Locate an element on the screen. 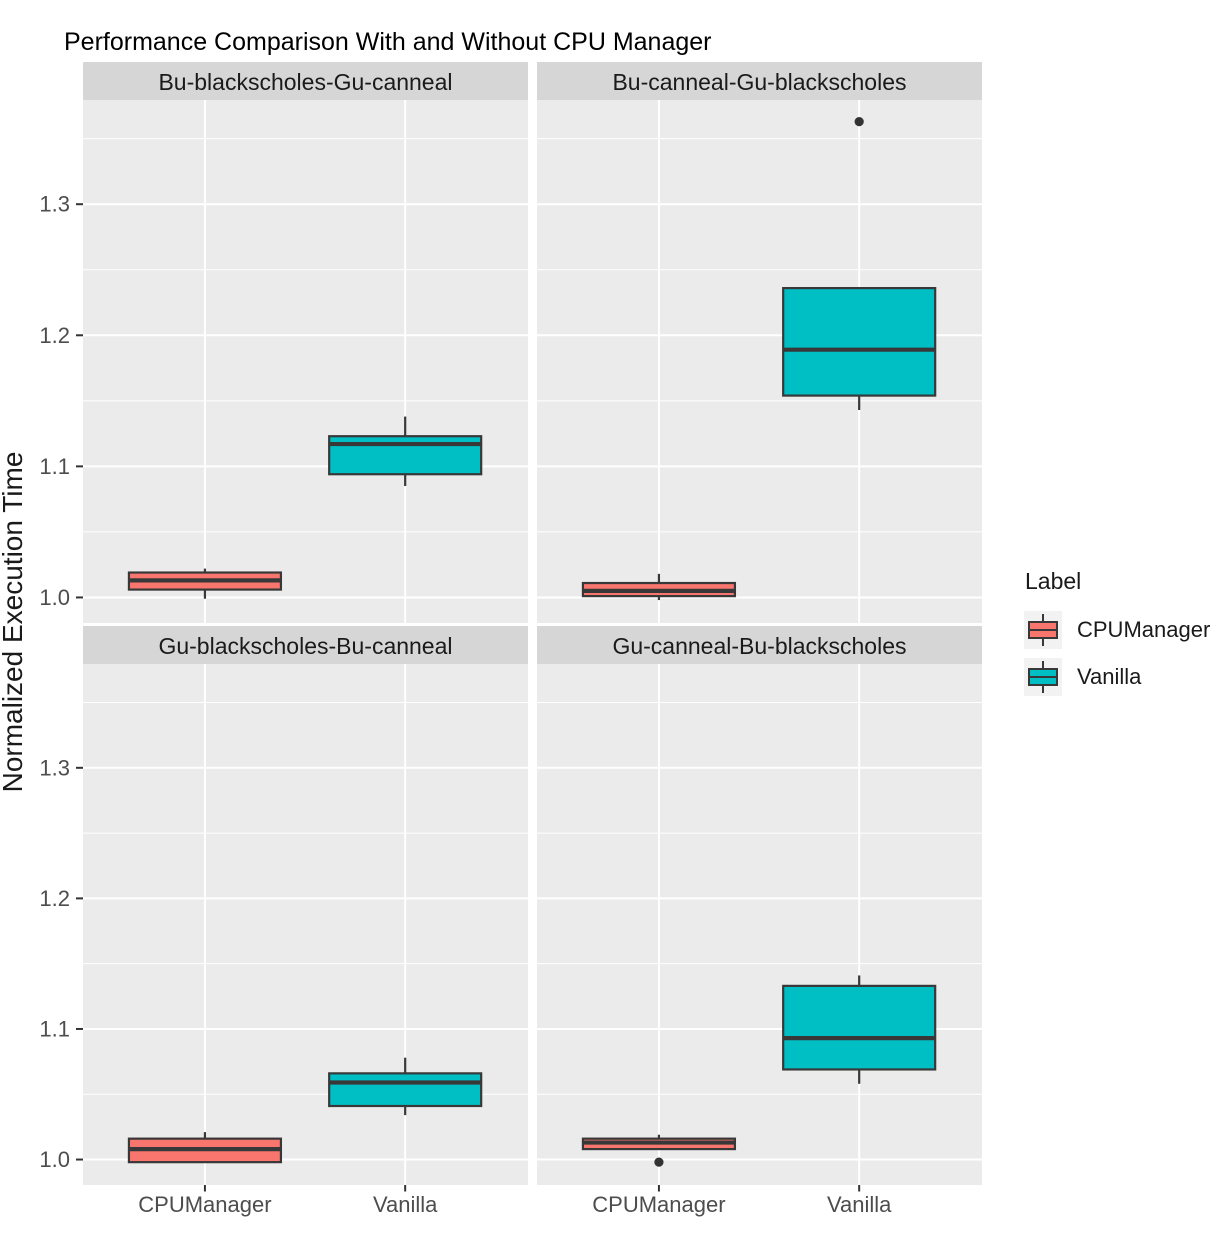 This screenshot has height=1238, width=1220. legend-entry-label: CPUManager is located at coordinates (1144, 629).